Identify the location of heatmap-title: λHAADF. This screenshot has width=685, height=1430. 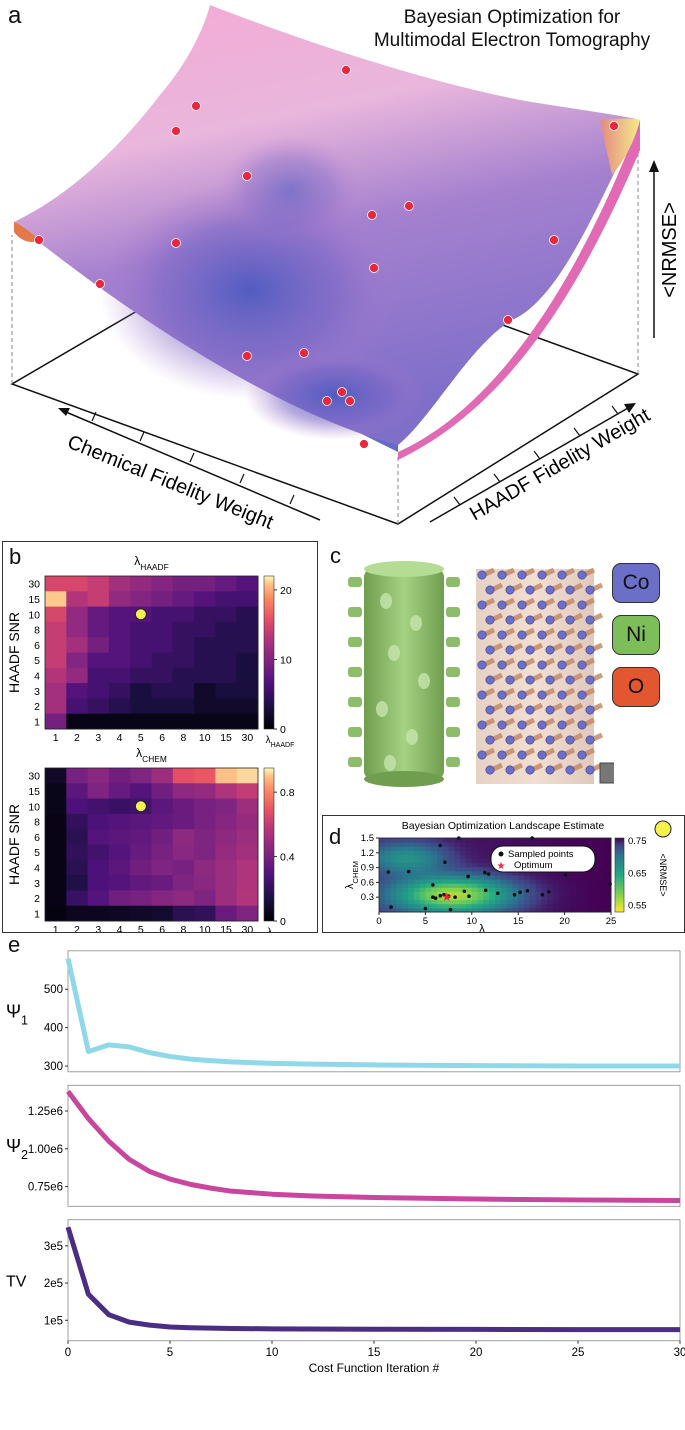
(151, 563).